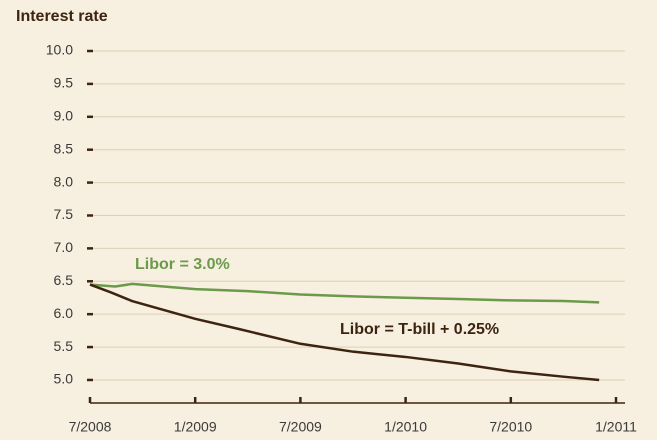  Describe the element at coordinates (64, 379) in the screenshot. I see `y-tick-label: 5.0` at that location.